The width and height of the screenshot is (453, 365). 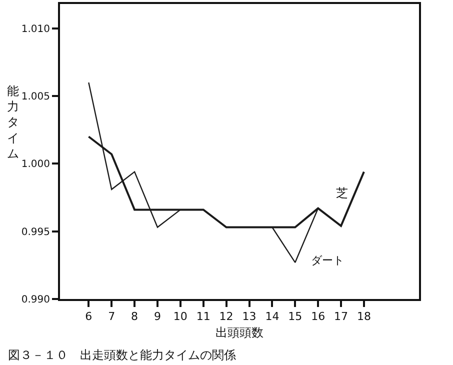 What do you see at coordinates (272, 317) in the screenshot?
I see `x-tick-label: 14` at bounding box center [272, 317].